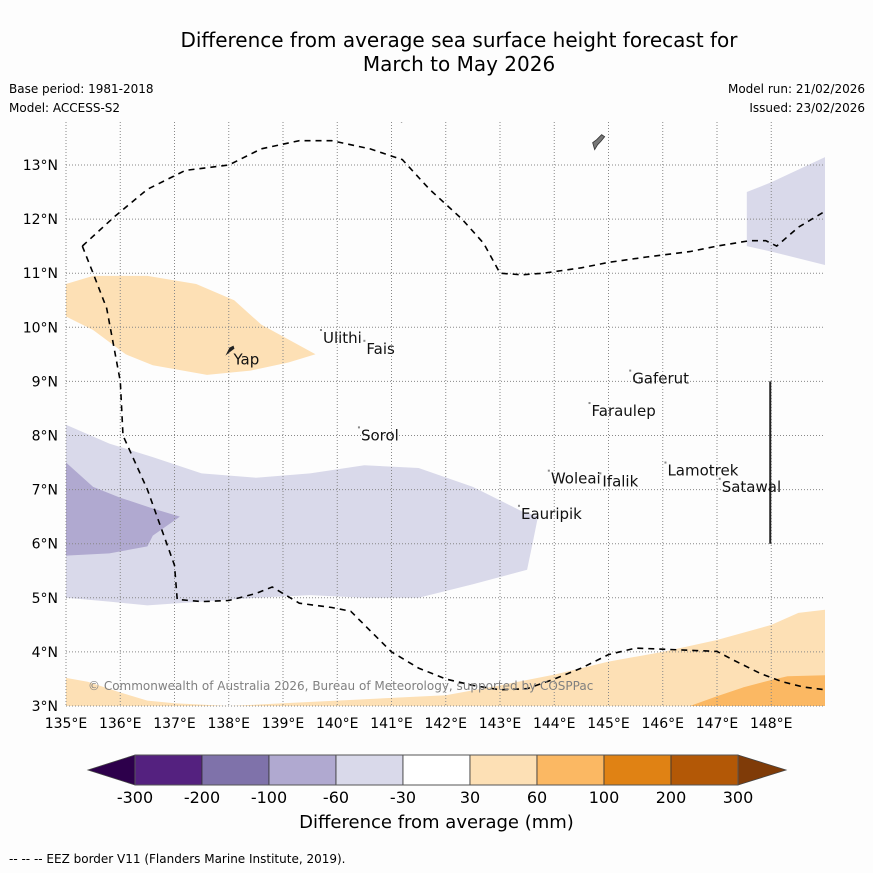 The width and height of the screenshot is (873, 873). What do you see at coordinates (717, 724) in the screenshot?
I see `x-tick-label: 147°E` at bounding box center [717, 724].